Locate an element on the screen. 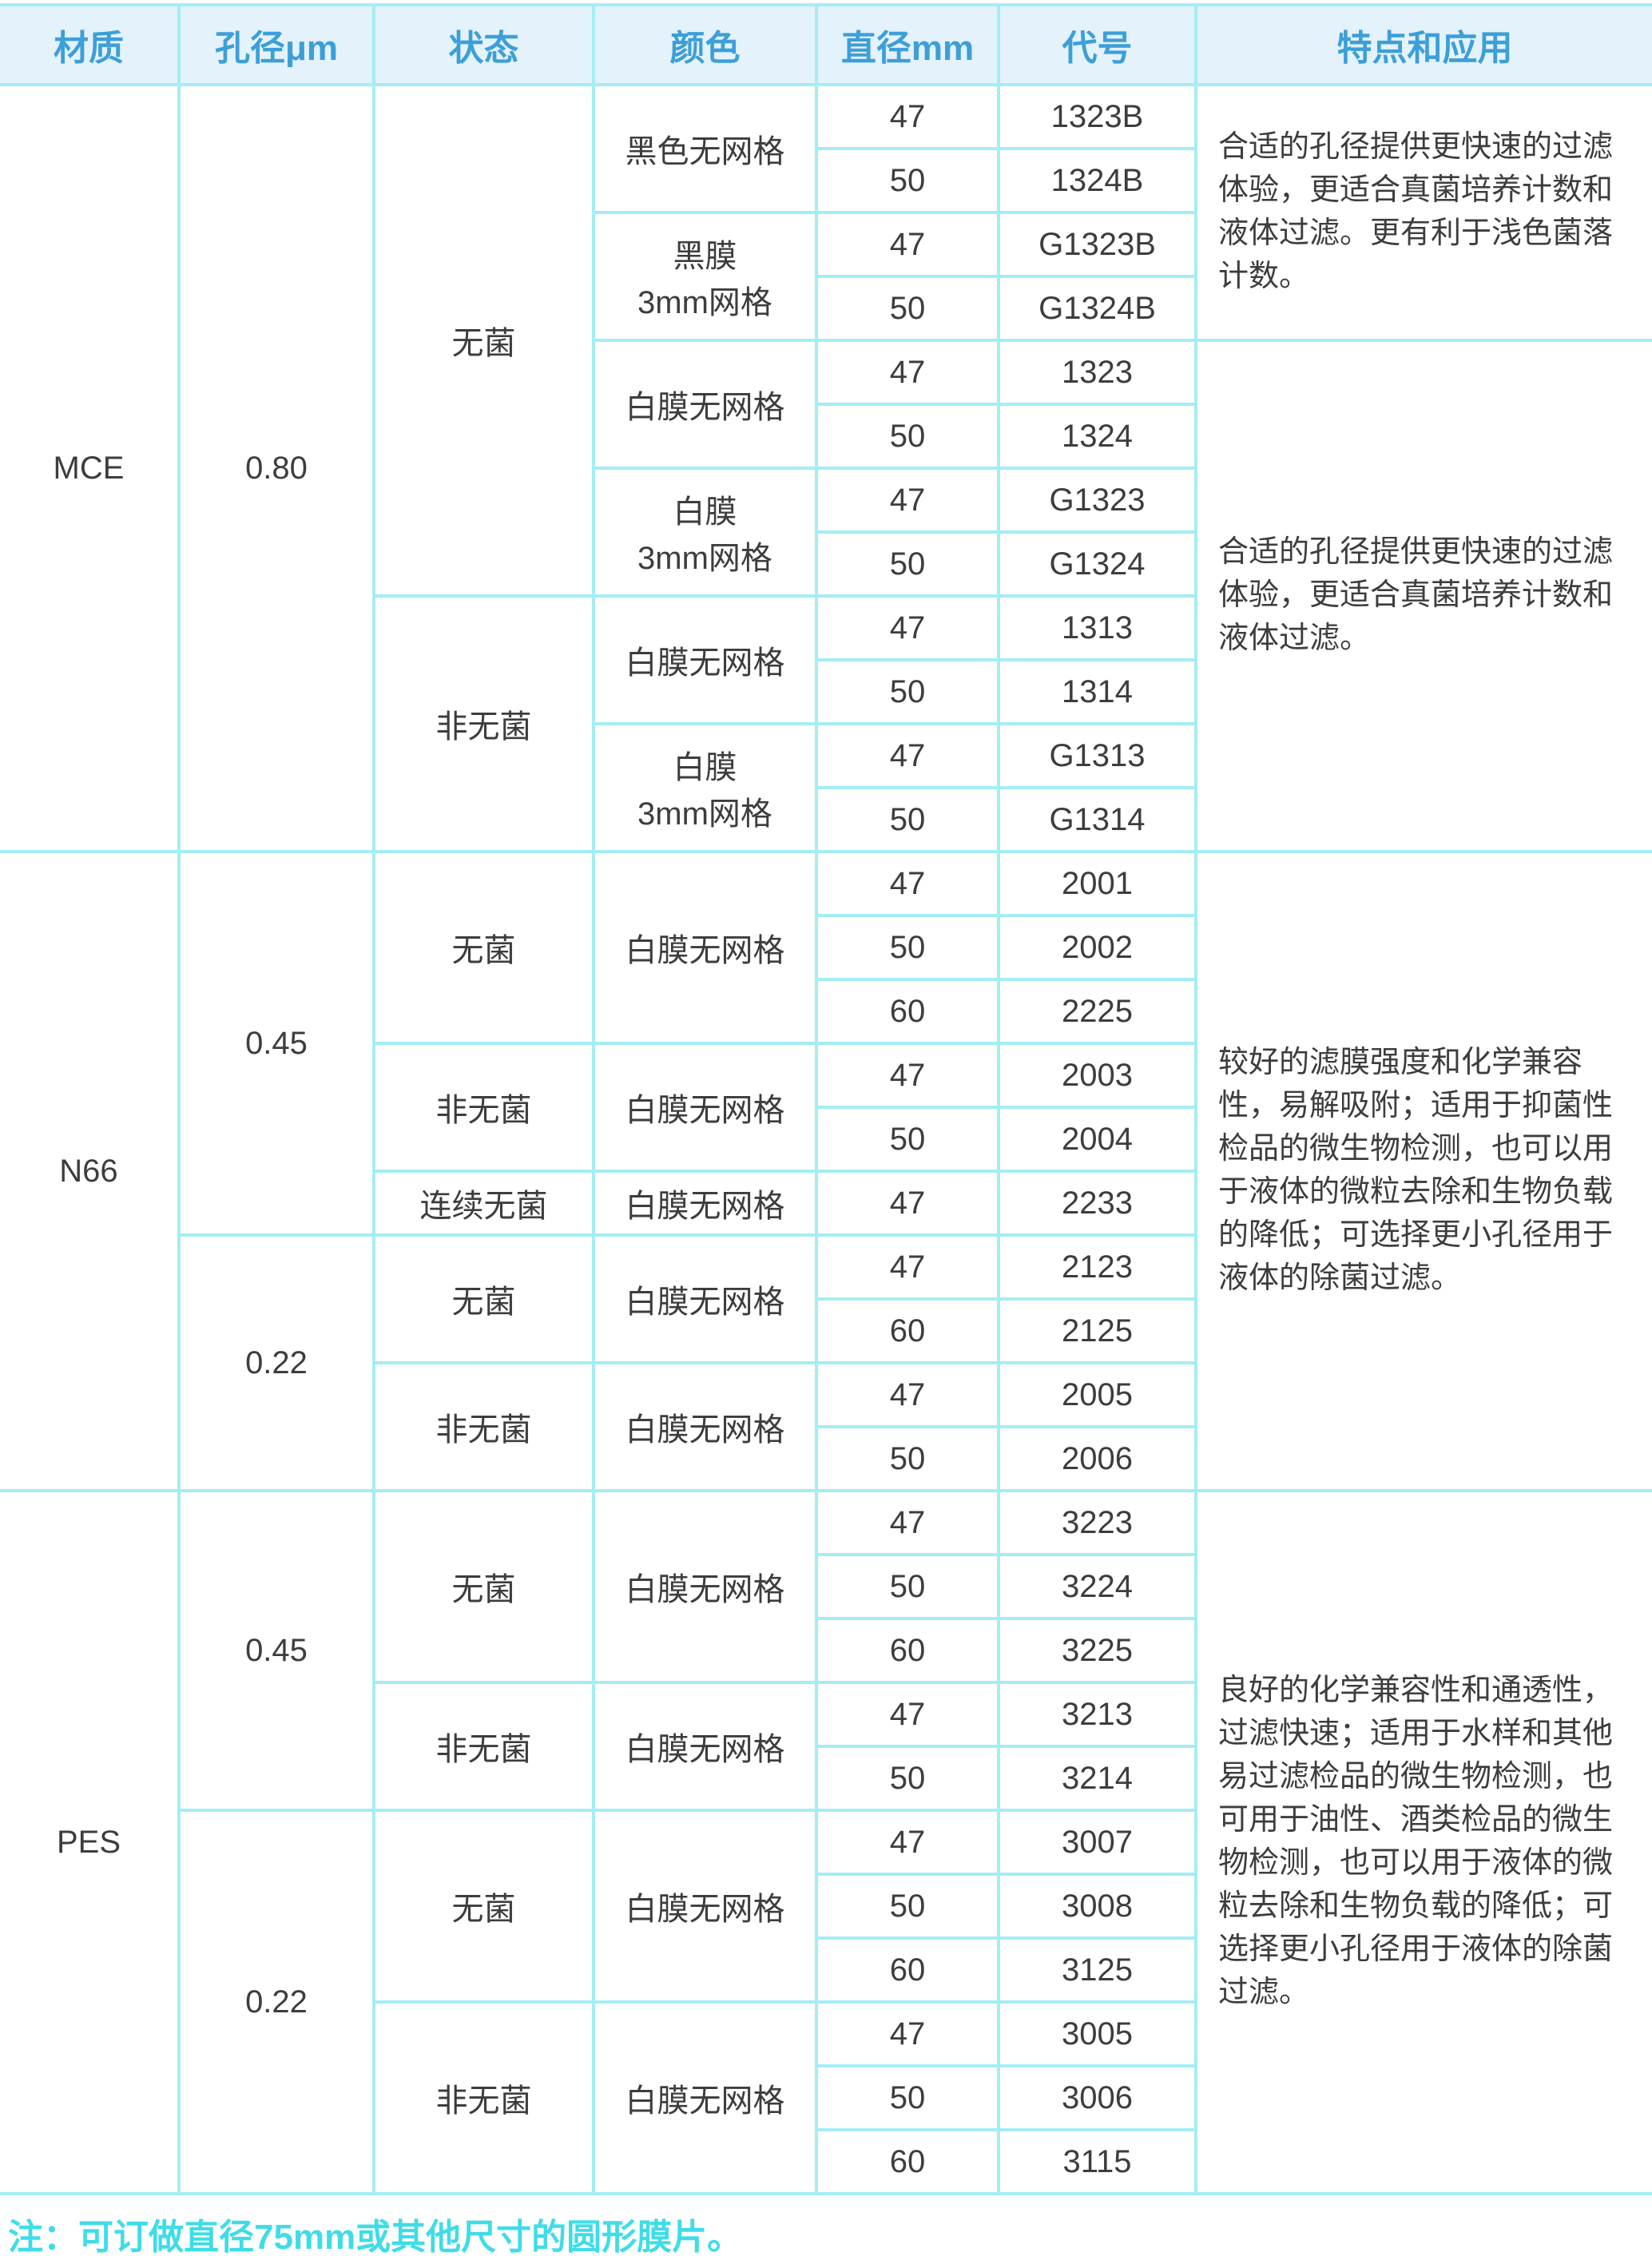 The width and height of the screenshot is (1652, 2264). cell-code: 3225 is located at coordinates (1097, 1650).